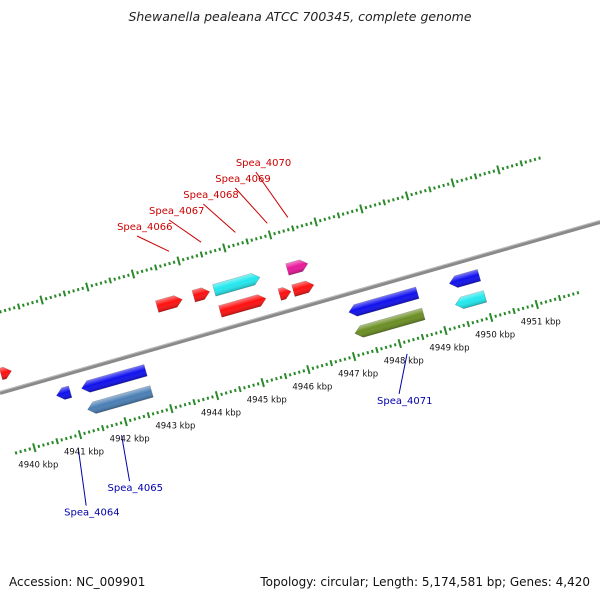  What do you see at coordinates (263, 163) in the screenshot?
I see `gene-label-upper: Spea_4070` at bounding box center [263, 163].